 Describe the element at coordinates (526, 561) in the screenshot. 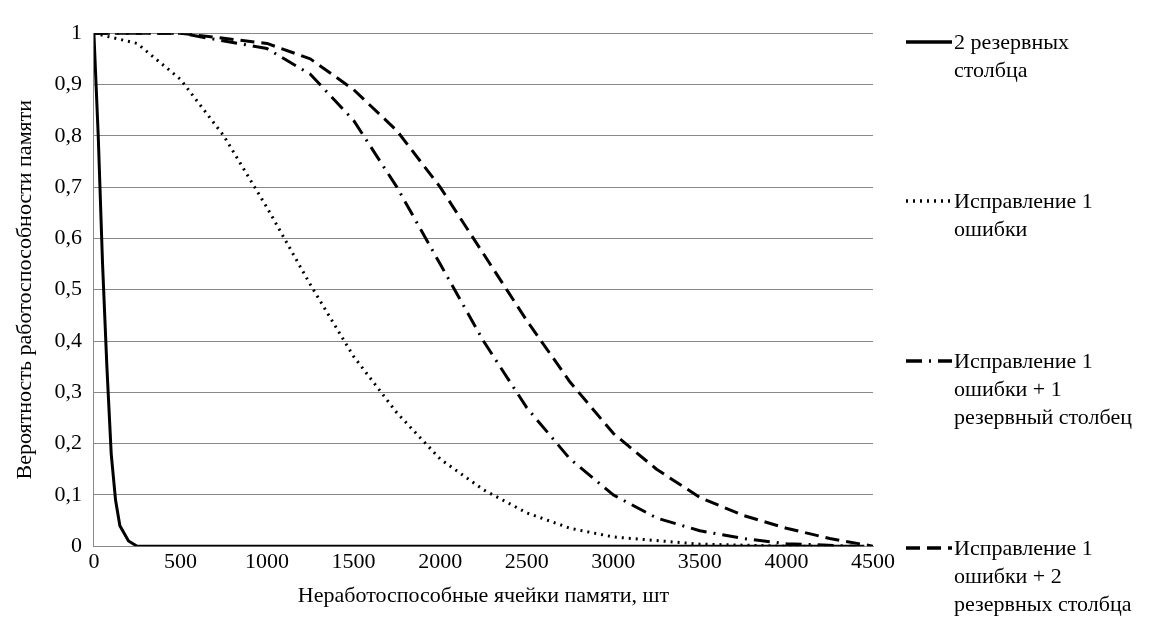

I see `x-tick-label: 2500` at that location.